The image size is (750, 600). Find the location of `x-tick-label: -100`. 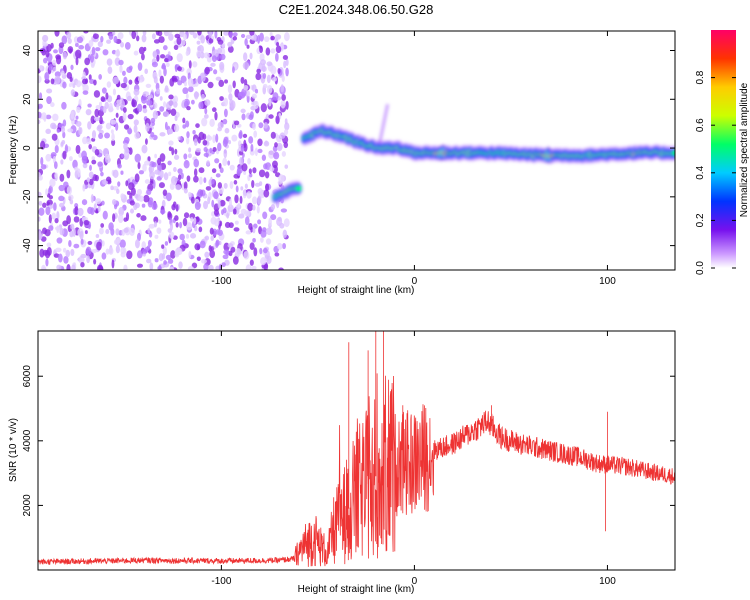

x-tick-label: -100 is located at coordinates (221, 281).